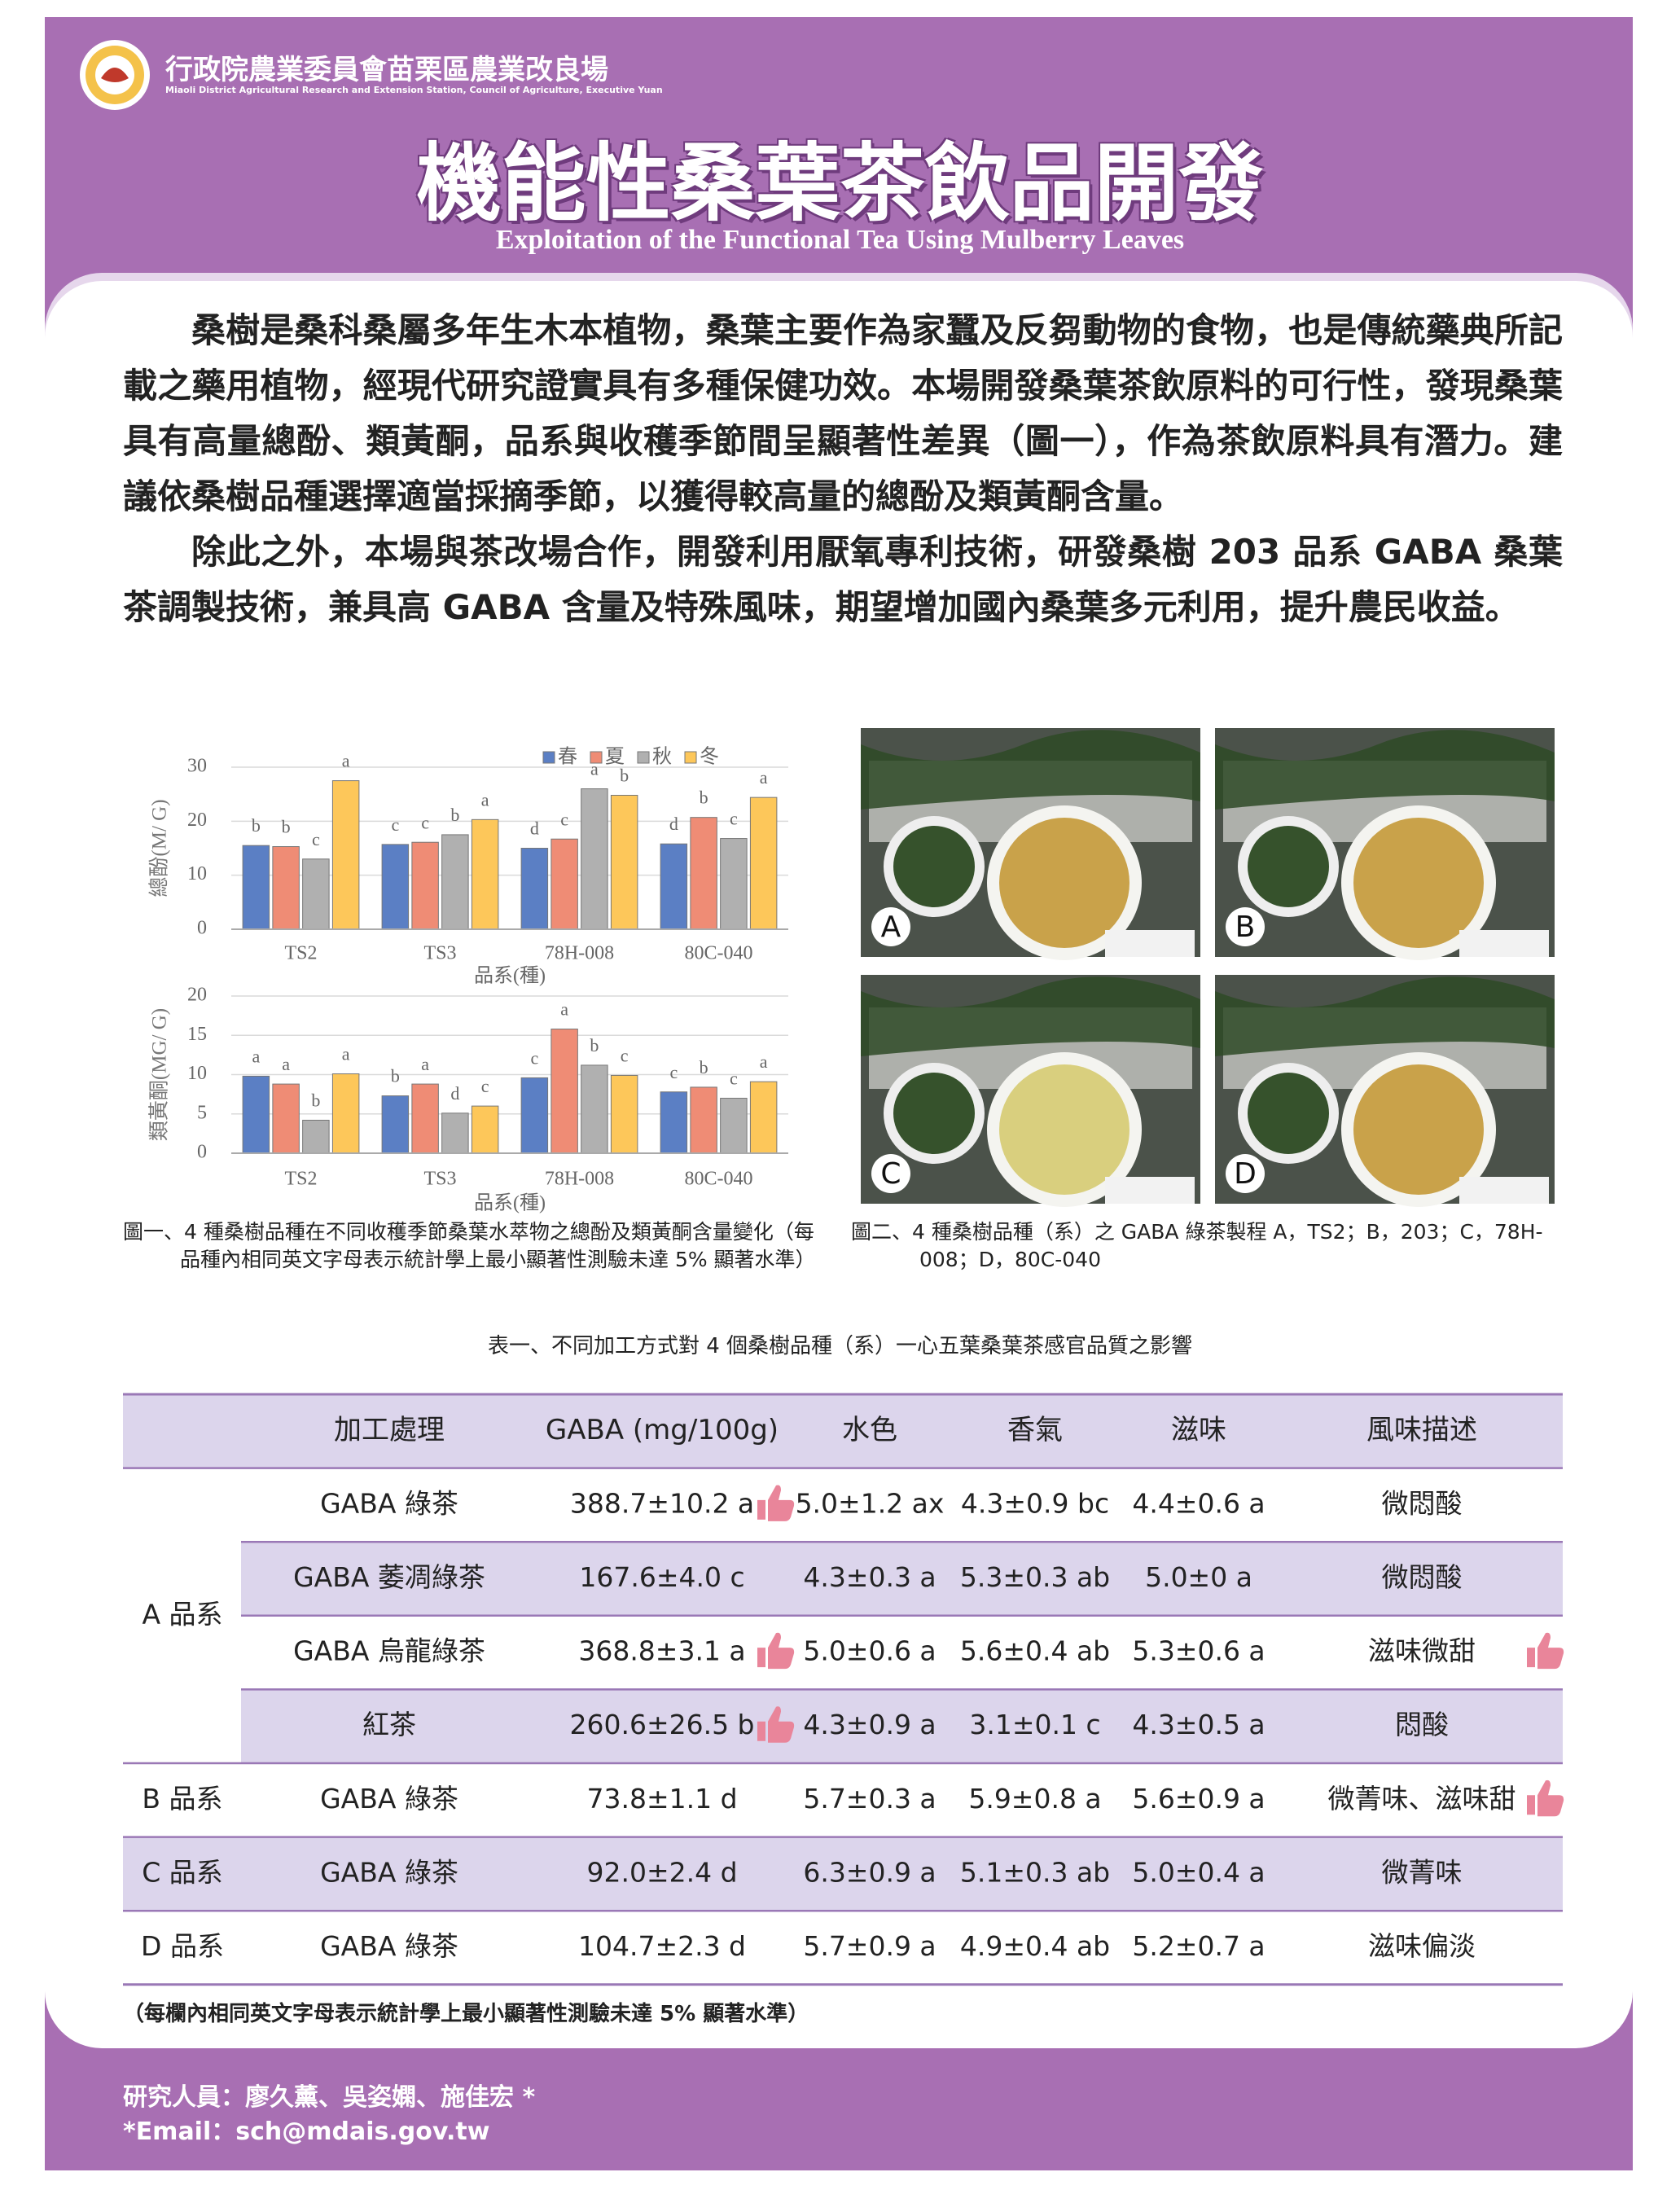 This screenshot has width=1680, height=2203. I want to click on table-cell: 滋味偏淡, so click(1422, 1946).